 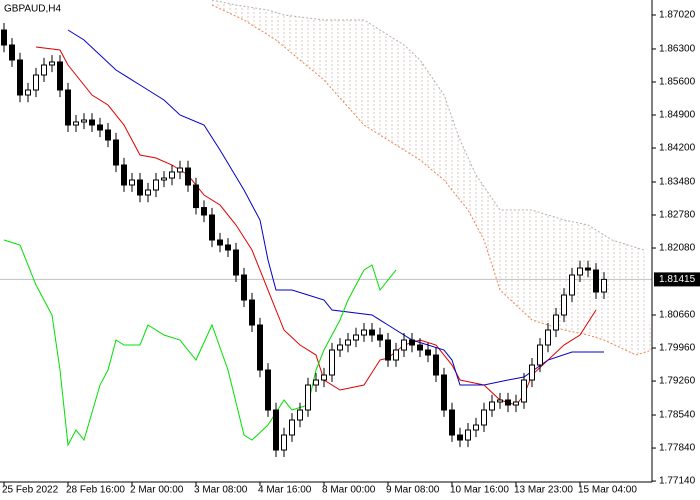 What do you see at coordinates (349, 490) in the screenshot?
I see `x-tick-label: 8 Mar 00:00` at bounding box center [349, 490].